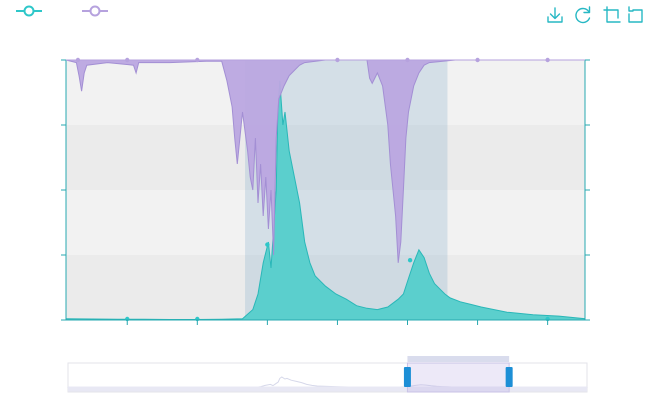  I want to click on refresh-icon, so click(583, 15).